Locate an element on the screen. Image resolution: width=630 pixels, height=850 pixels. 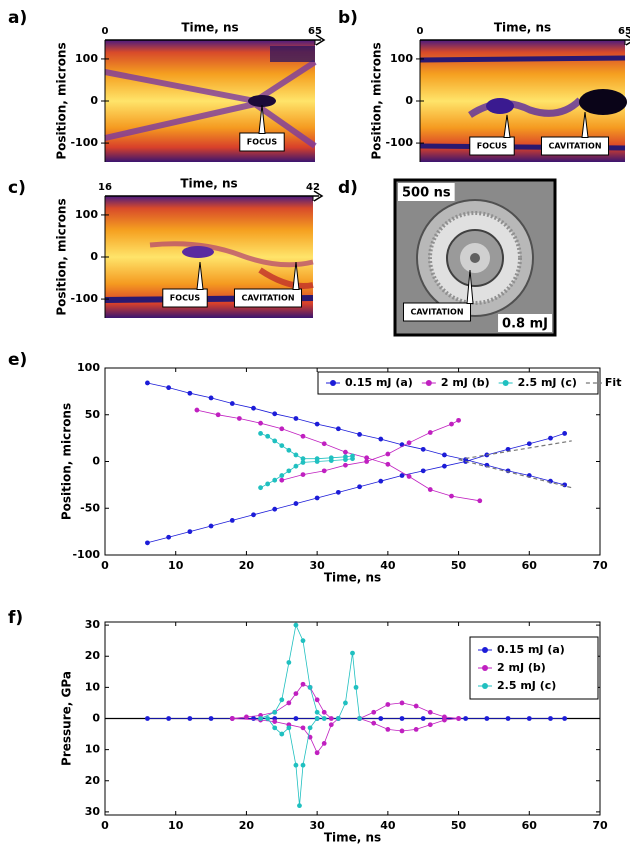
callout: FOCUS is located at coordinates (492, 135).